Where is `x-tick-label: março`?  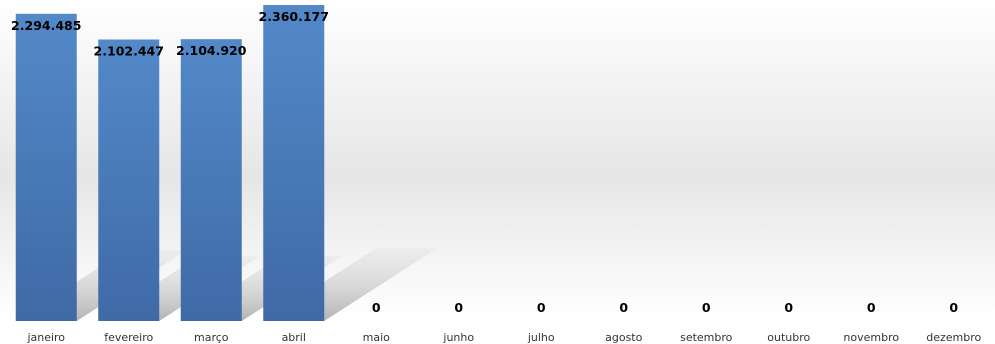
x-tick-label: março is located at coordinates (211, 337).